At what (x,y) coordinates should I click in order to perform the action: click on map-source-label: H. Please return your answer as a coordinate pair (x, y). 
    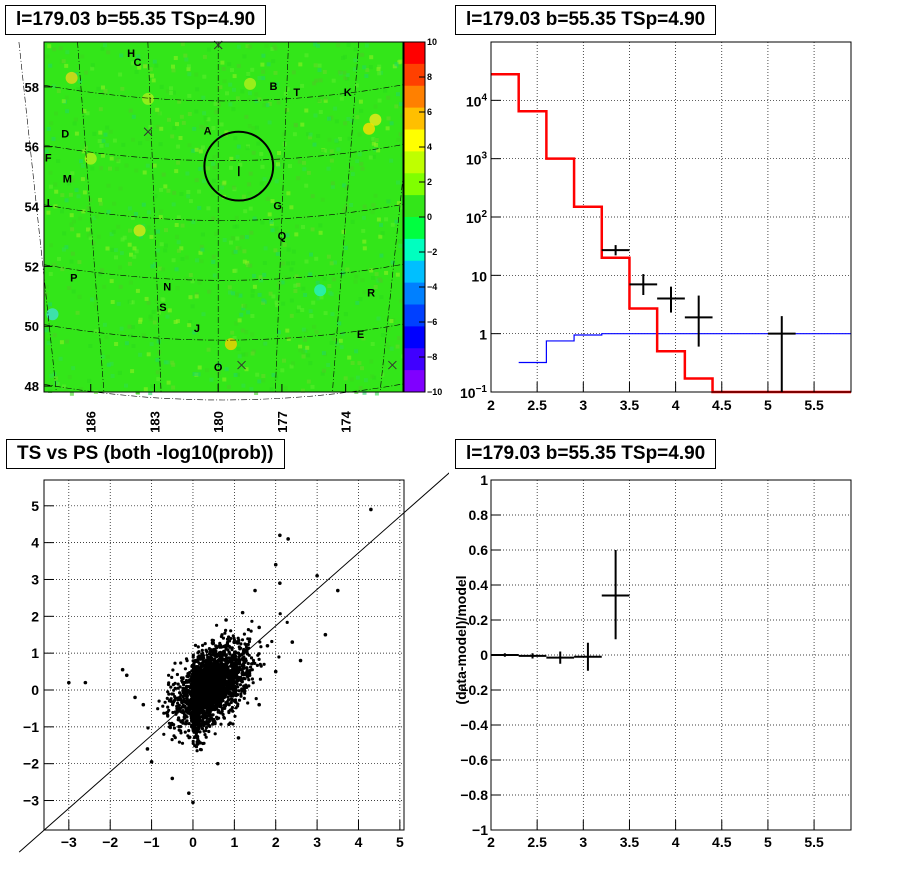
    Looking at the image, I should click on (131, 54).